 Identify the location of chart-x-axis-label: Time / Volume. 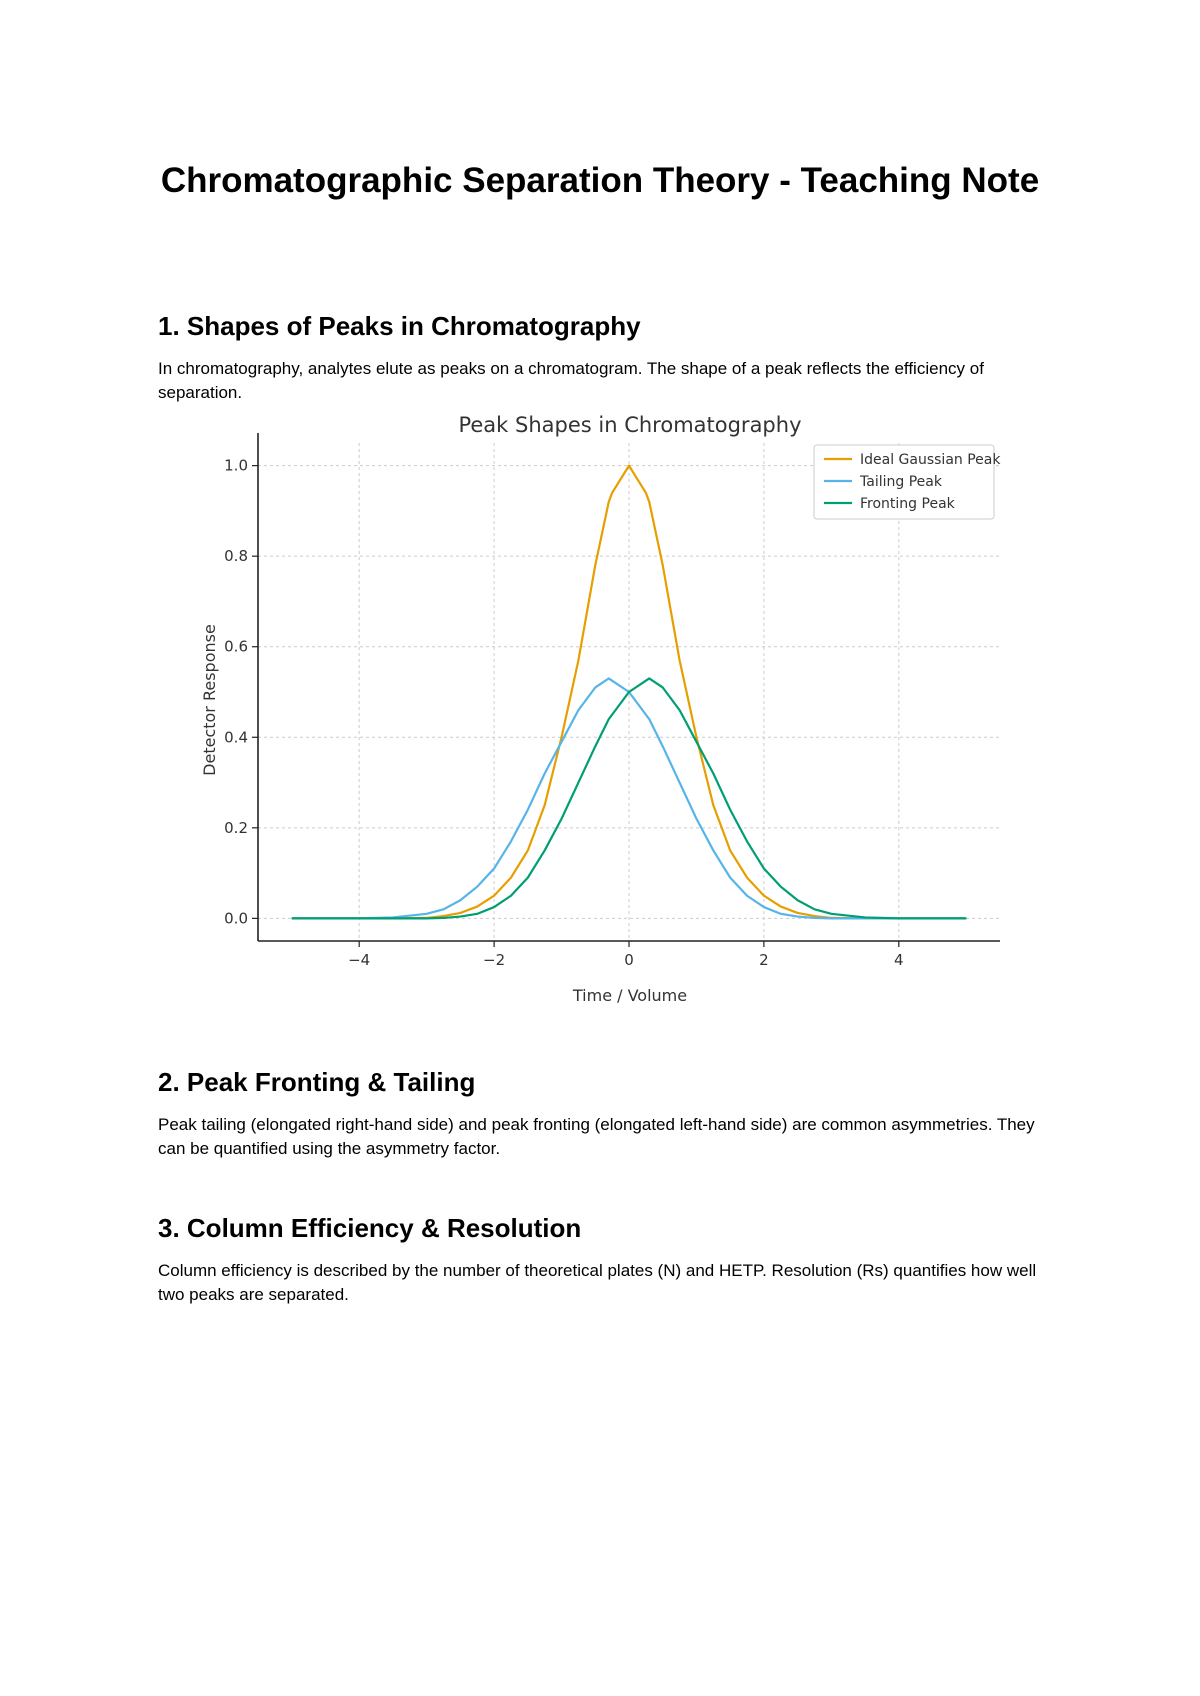
(629, 995).